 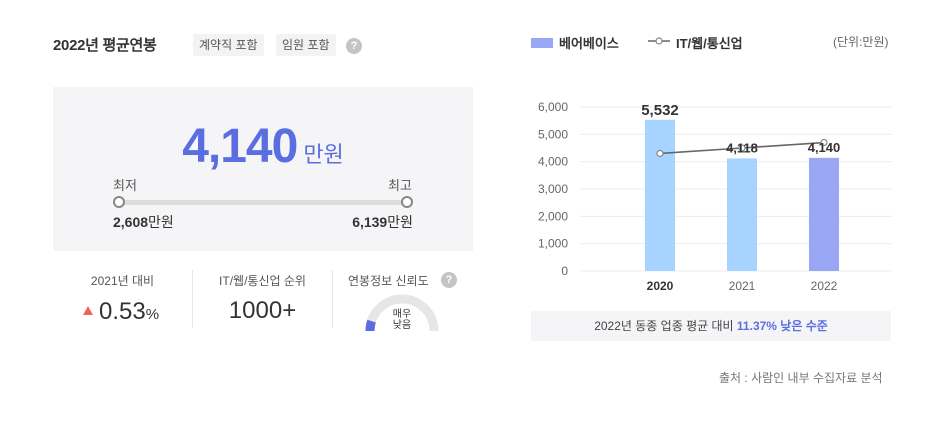 I want to click on gauge-fill, so click(x=370, y=325).